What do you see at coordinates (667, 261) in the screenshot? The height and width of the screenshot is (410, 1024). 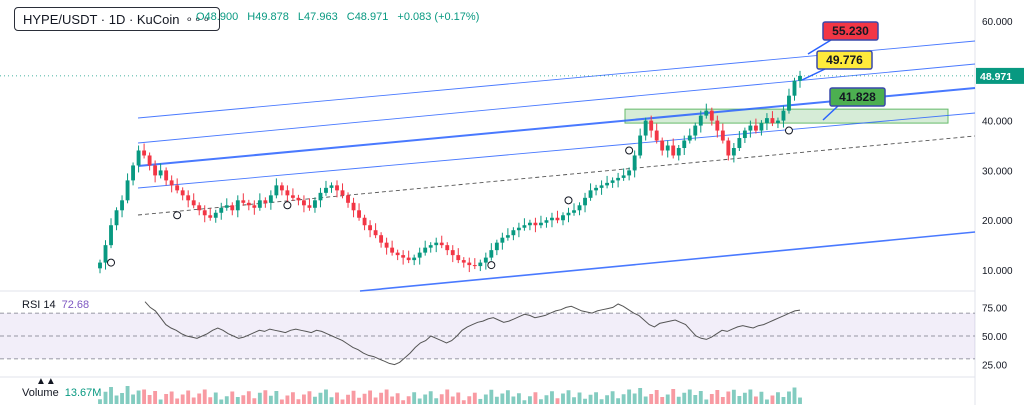 I see `channel-line` at bounding box center [667, 261].